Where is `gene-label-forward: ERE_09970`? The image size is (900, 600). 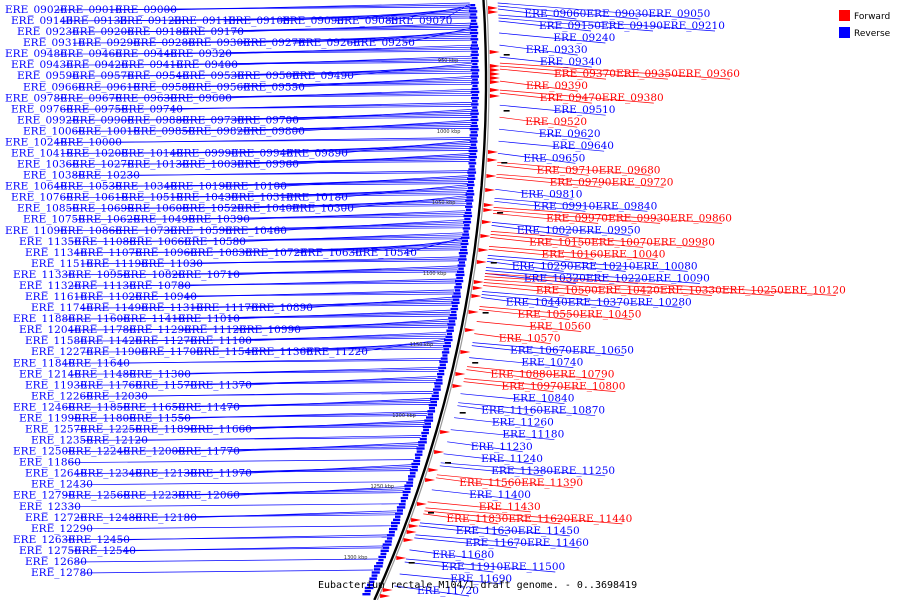
gene-label-forward: ERE_09970 is located at coordinates (577, 218).